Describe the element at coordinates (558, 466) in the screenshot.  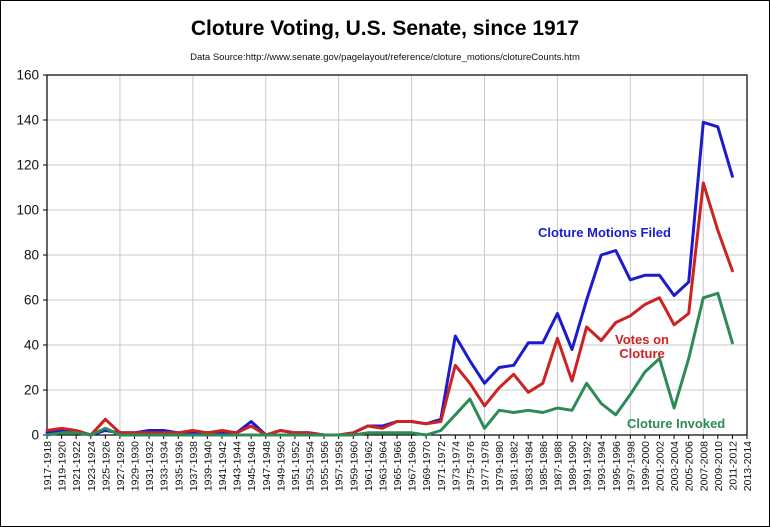
I see `x-tick-label: 1987-1988` at that location.